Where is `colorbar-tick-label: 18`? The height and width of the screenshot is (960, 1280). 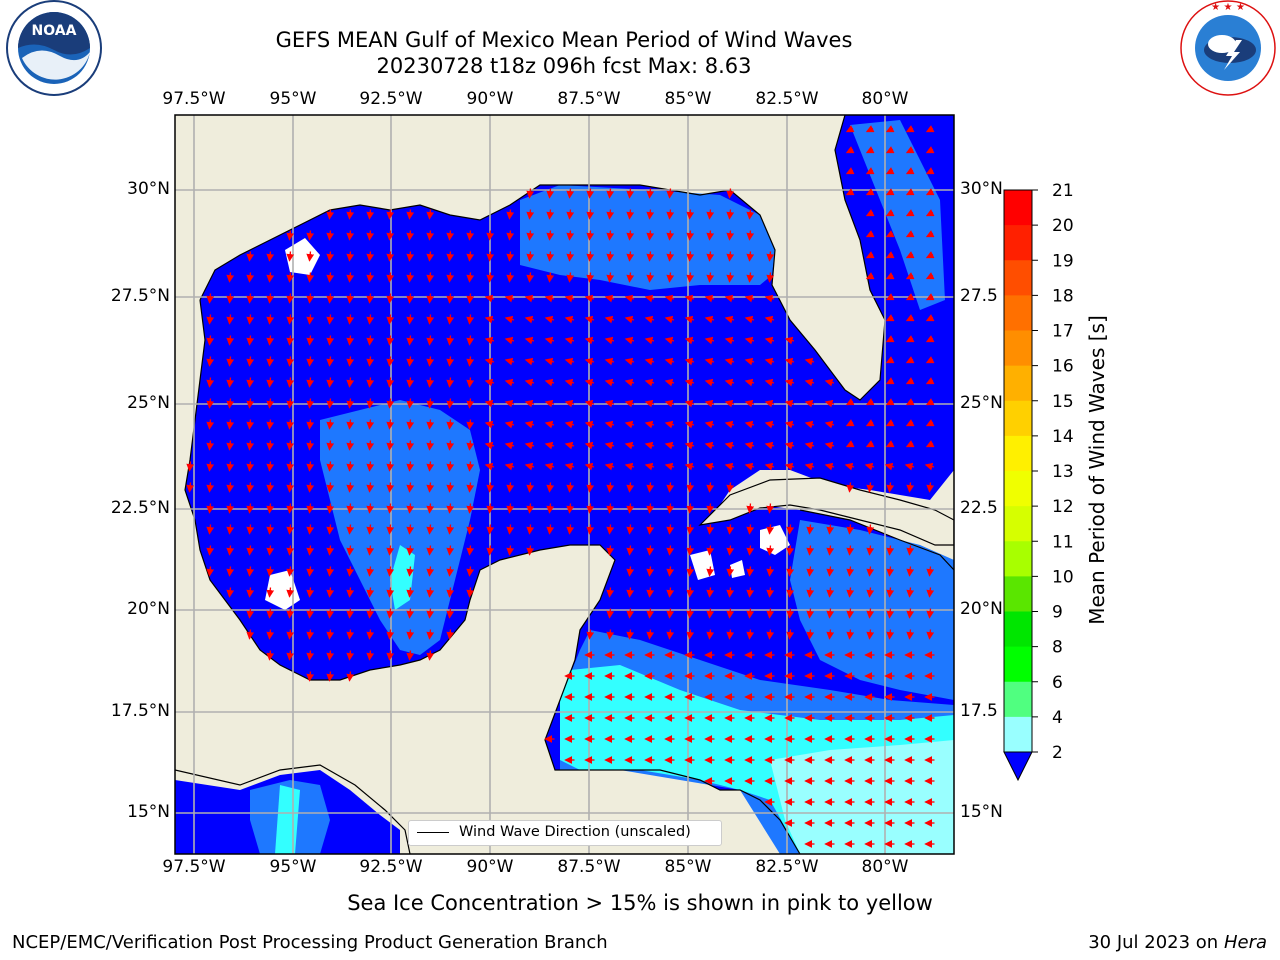 colorbar-tick-label: 18 is located at coordinates (1063, 296).